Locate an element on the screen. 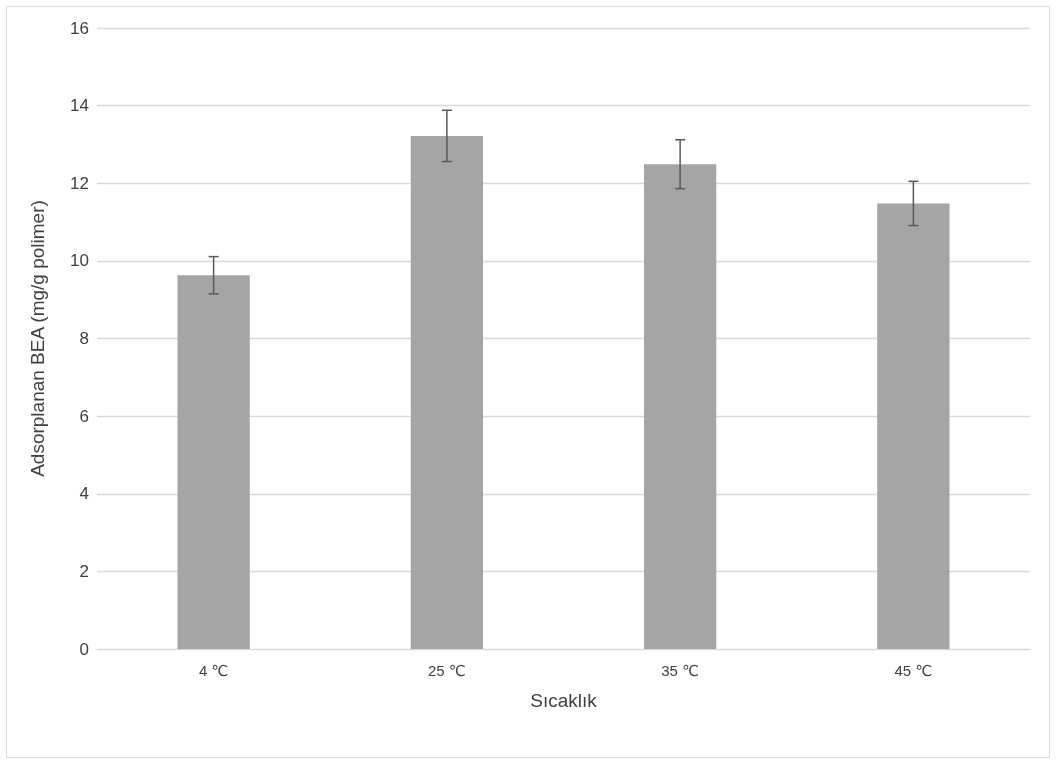 Image resolution: width=1058 pixels, height=767 pixels. y-tick-label: 10 is located at coordinates (79, 261).